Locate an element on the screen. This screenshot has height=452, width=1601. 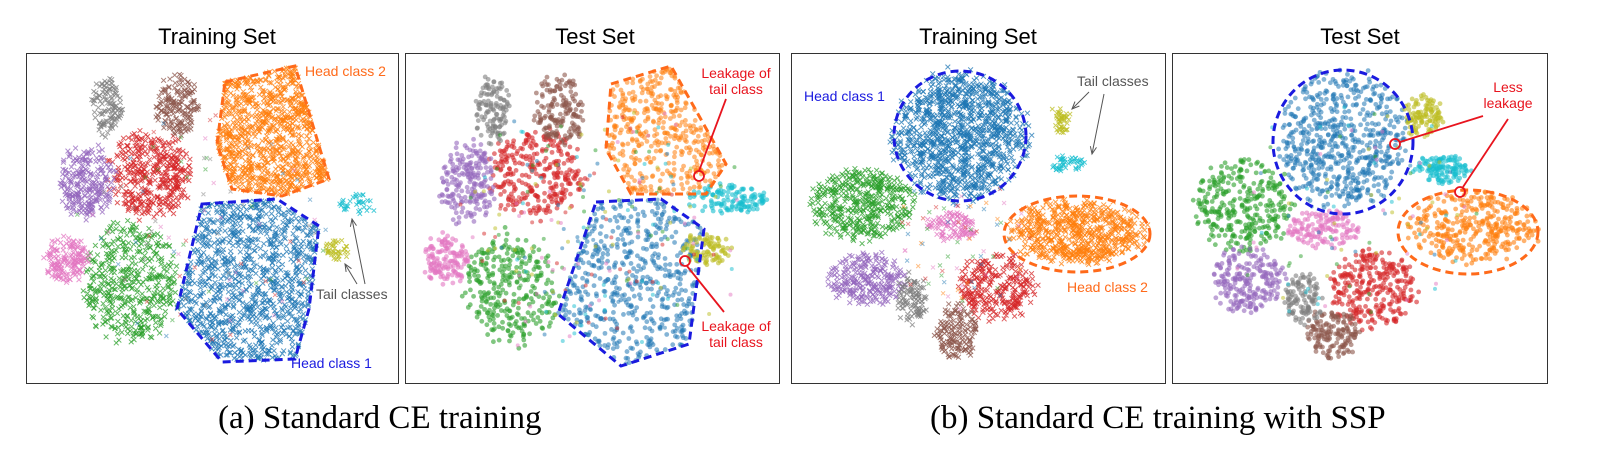
panel-3-title: Training Set is located at coordinates (978, 36).